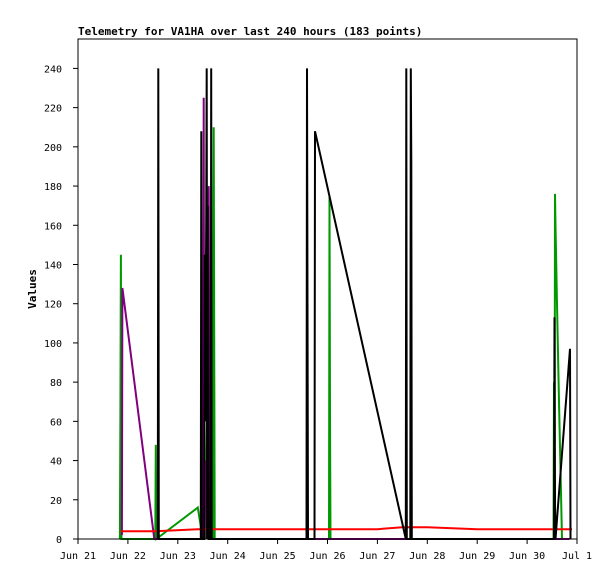  Describe the element at coordinates (53, 344) in the screenshot. I see `y-tick-label: 100` at that location.